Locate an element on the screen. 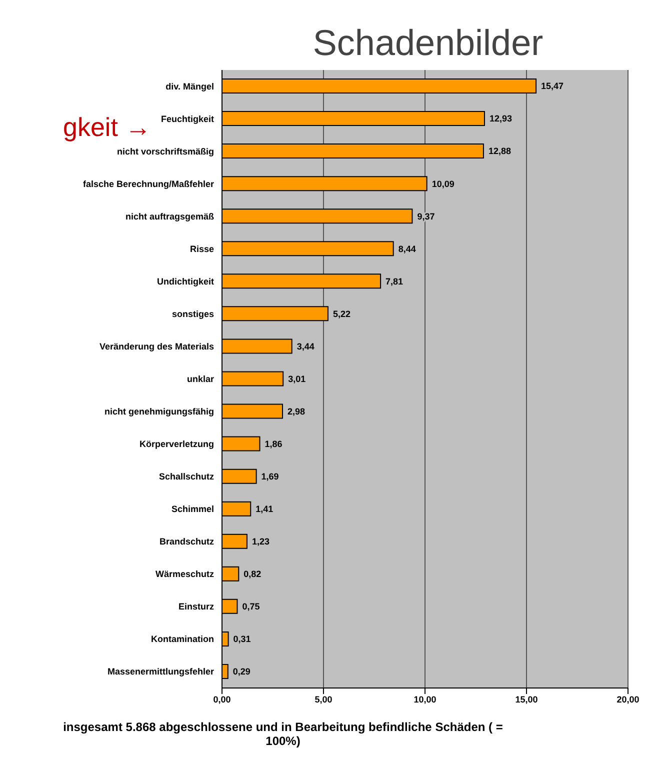  x-tick-label: 10,00 is located at coordinates (425, 699).